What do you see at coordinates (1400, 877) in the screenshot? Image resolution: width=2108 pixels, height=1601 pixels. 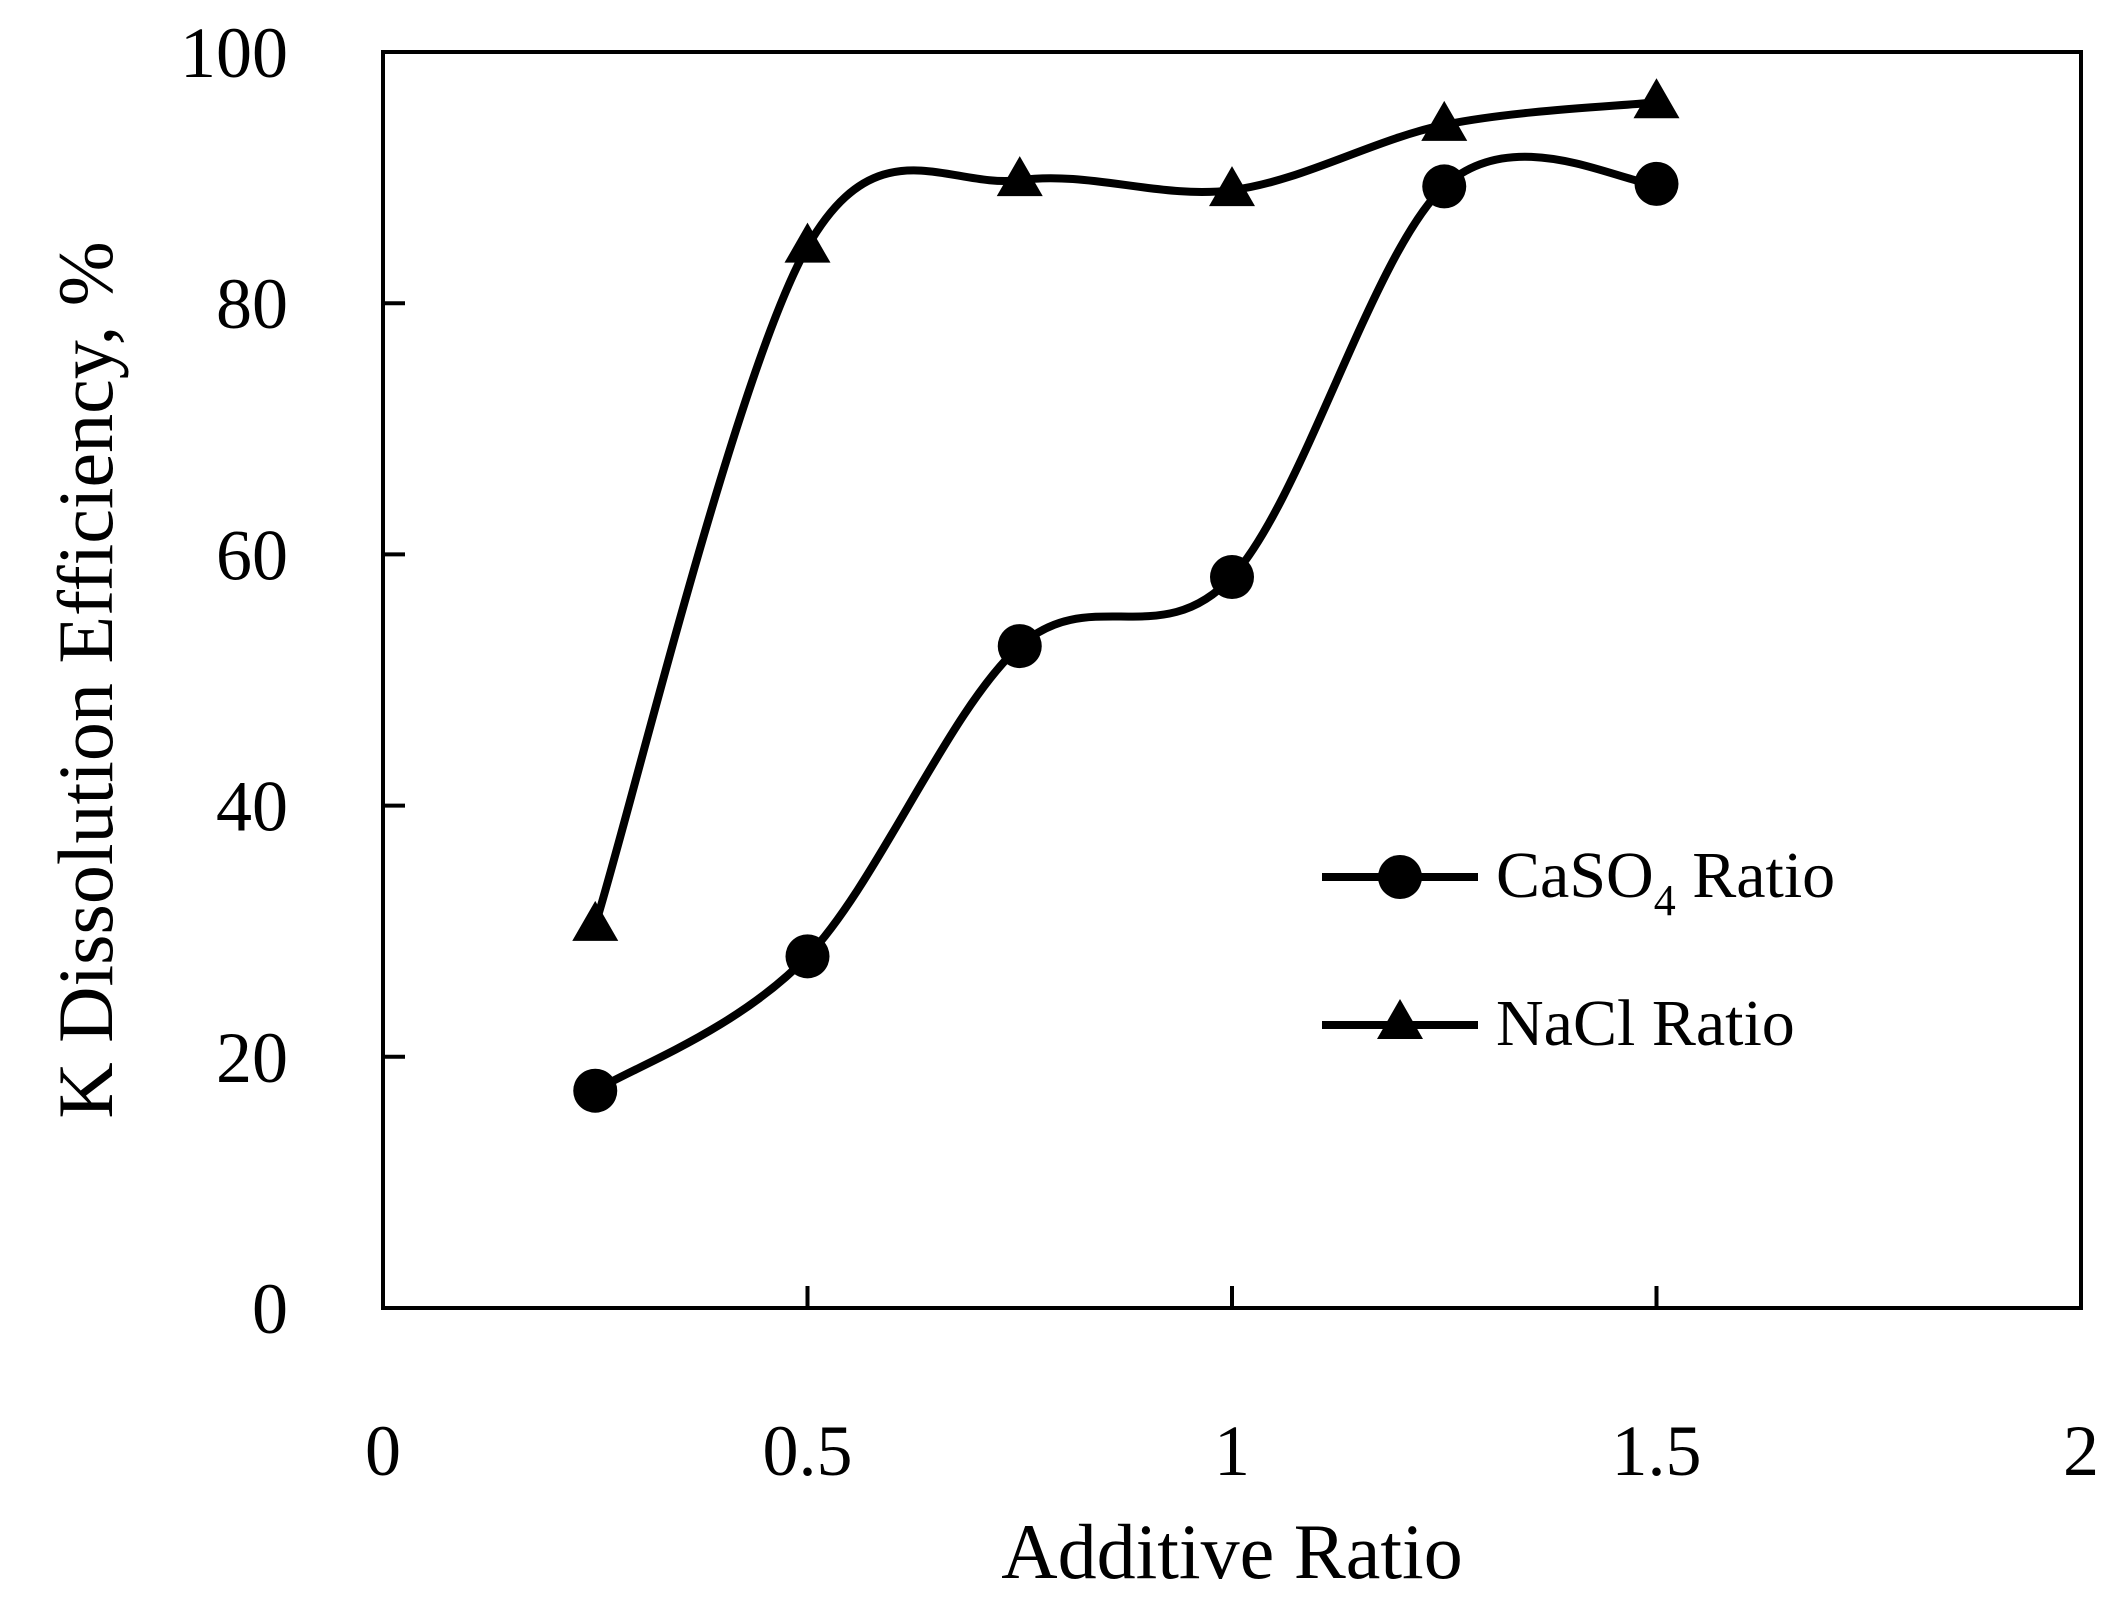 I see `legend-marker-circle` at bounding box center [1400, 877].